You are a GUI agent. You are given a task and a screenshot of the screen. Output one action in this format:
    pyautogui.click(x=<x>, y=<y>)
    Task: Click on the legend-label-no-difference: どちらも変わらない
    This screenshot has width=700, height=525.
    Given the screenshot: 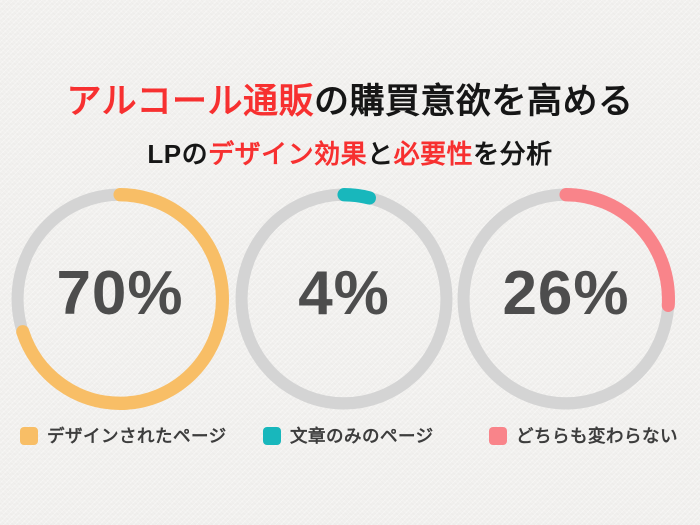 What is the action you would take?
    pyautogui.click(x=597, y=436)
    